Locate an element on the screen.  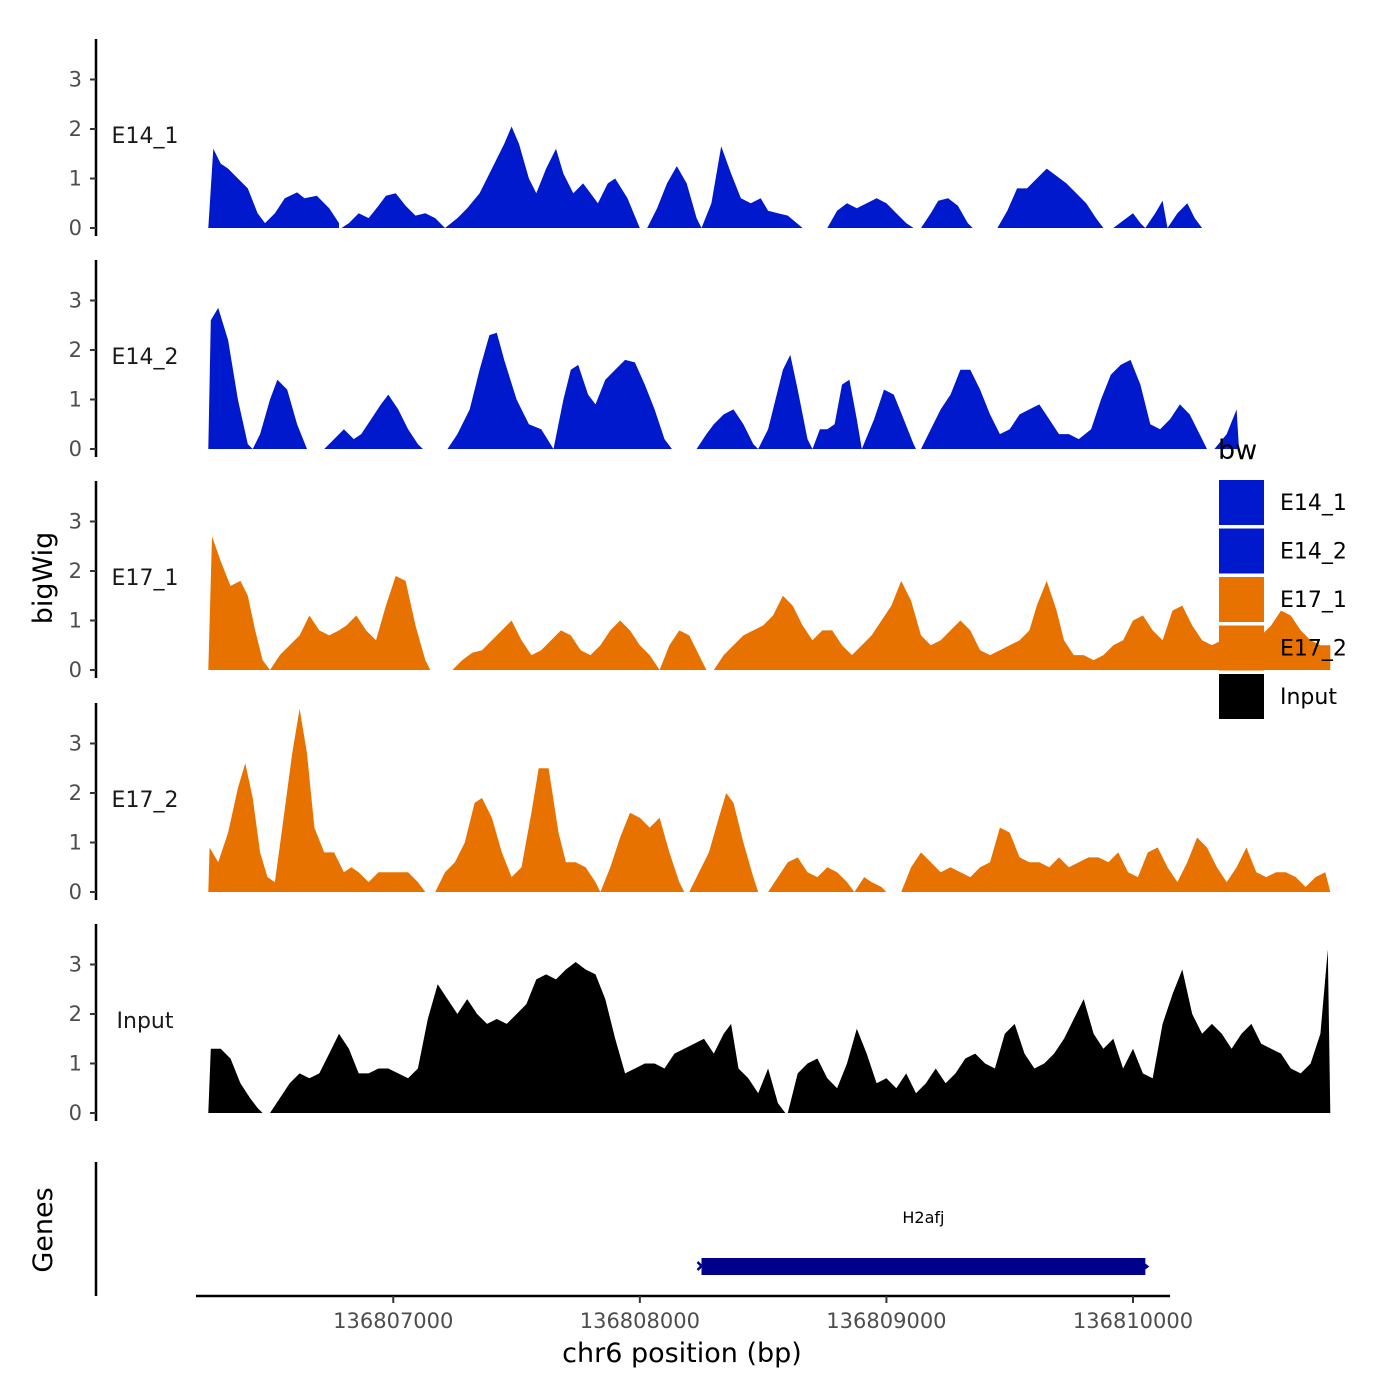
track-e17-2: 0 1 2 3 E17_2 is located at coordinates (700, 803).